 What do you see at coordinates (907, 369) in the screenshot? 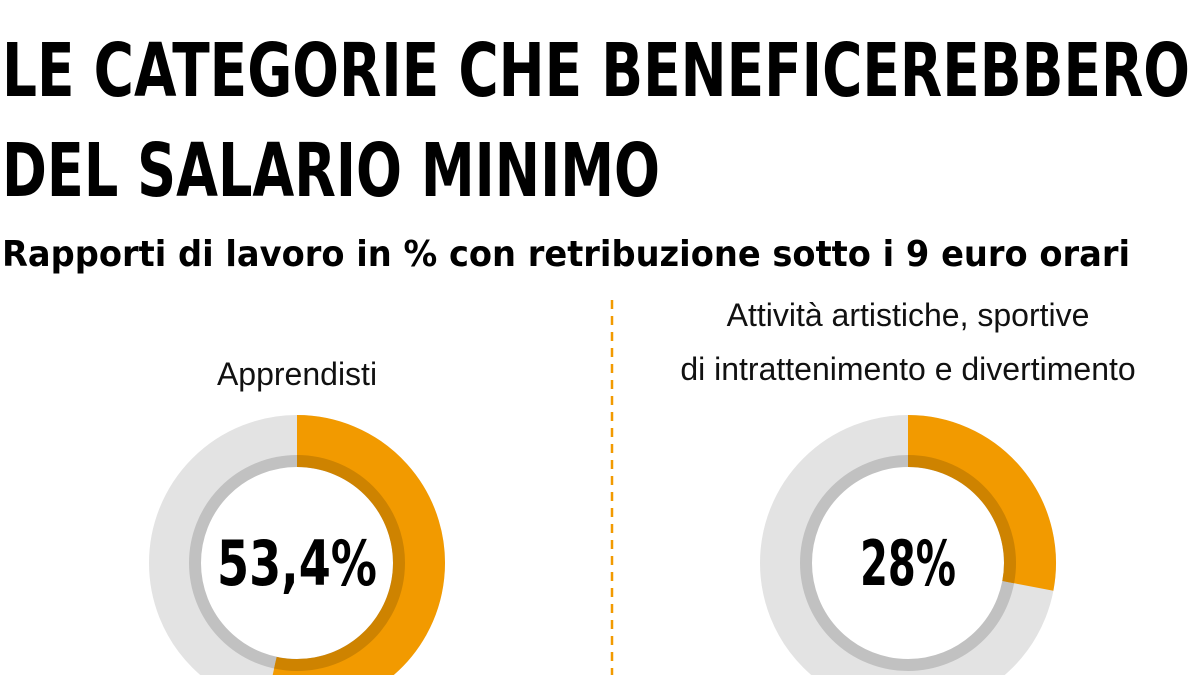
I see `chart-title: di intrattenimento e divertimento` at bounding box center [907, 369].